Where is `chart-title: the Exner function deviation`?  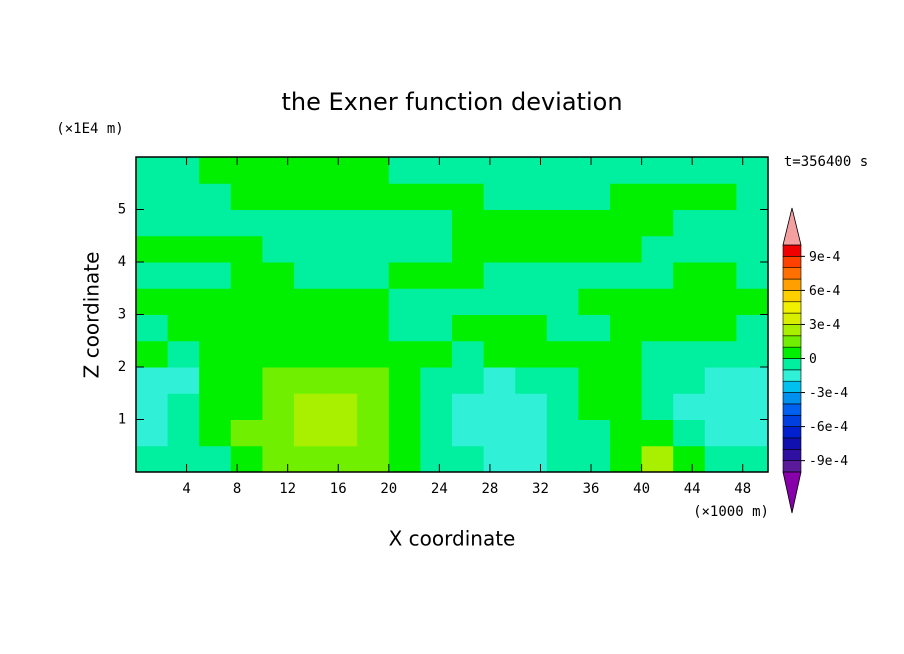
chart-title: the Exner function deviation is located at coordinates (451, 102).